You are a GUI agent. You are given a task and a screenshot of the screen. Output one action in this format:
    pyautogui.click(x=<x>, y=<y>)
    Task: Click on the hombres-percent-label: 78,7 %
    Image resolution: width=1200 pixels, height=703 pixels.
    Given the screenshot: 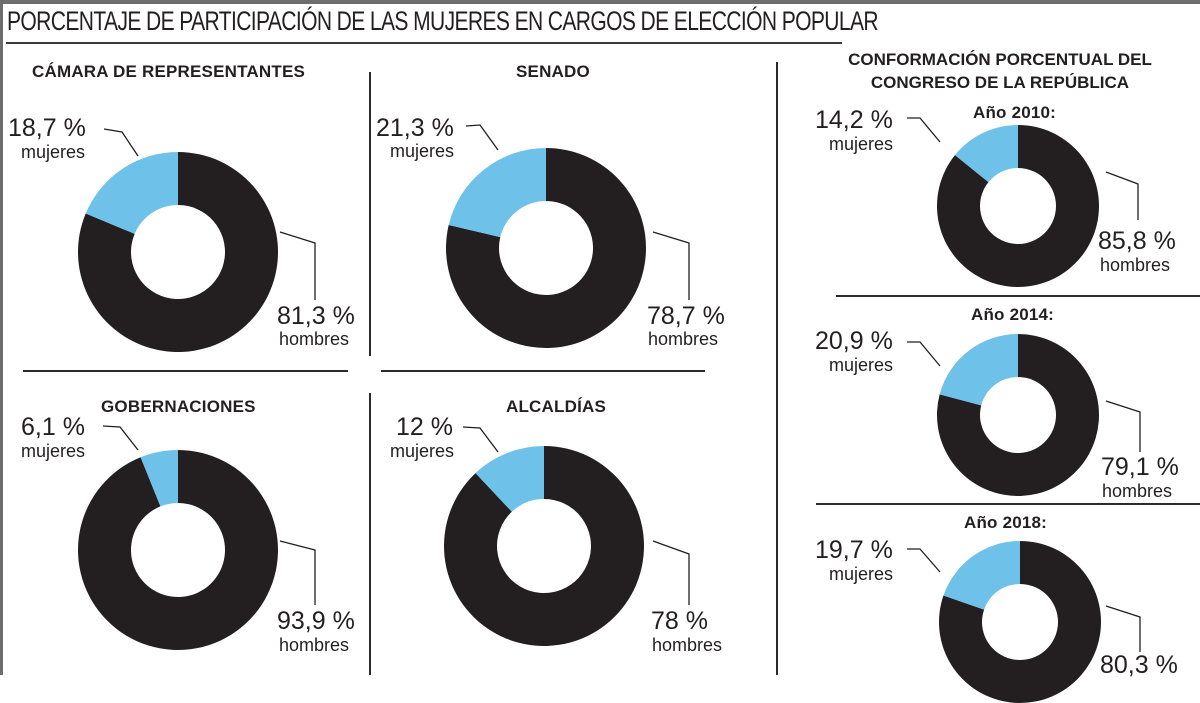 What is the action you would take?
    pyautogui.click(x=686, y=316)
    